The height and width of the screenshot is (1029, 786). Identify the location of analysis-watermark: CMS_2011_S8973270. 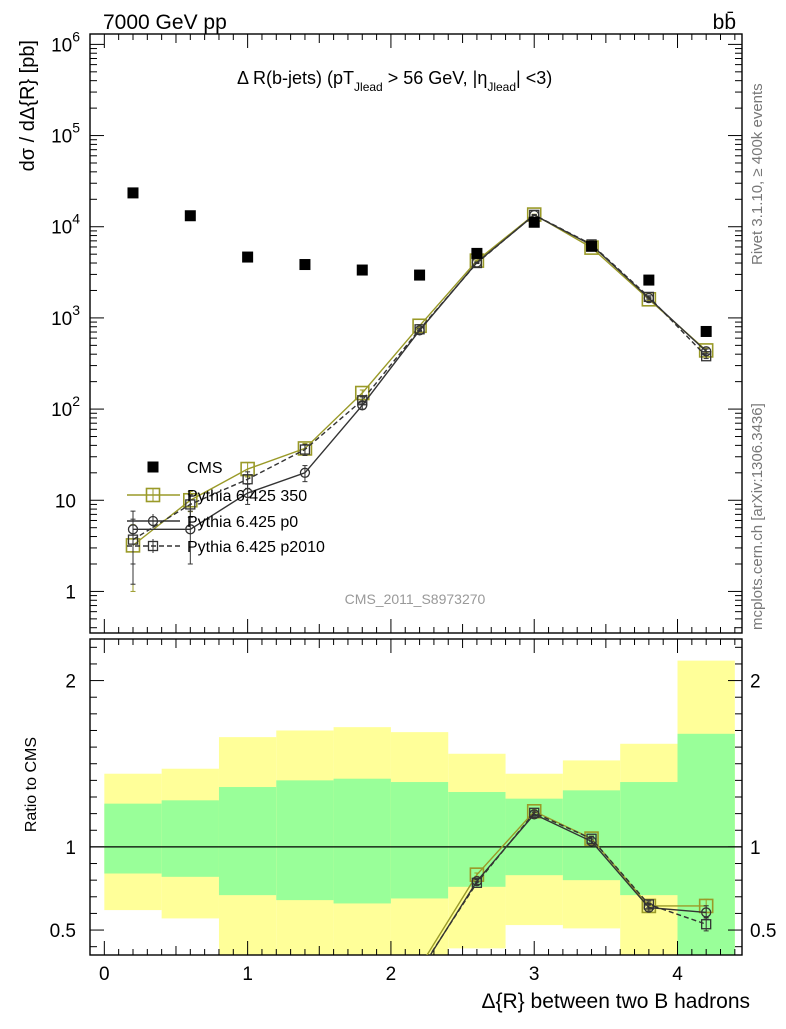
(415, 599).